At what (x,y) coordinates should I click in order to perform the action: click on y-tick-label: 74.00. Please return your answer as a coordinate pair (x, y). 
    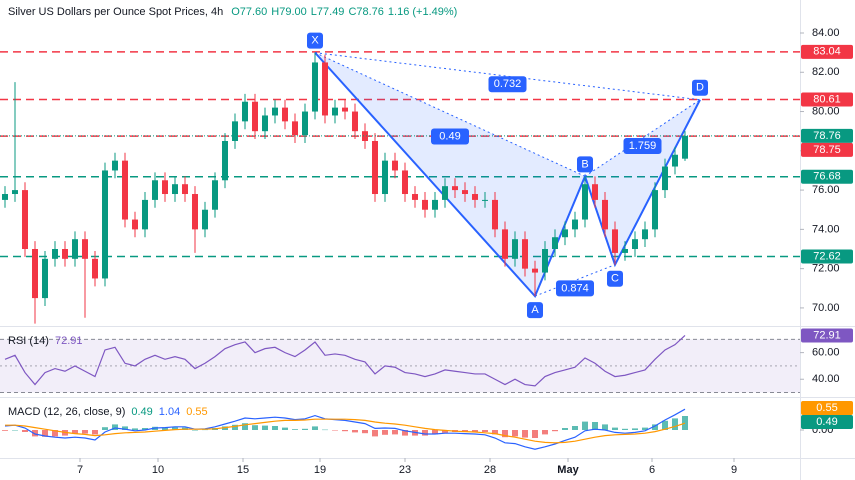
    Looking at the image, I should click on (826, 229).